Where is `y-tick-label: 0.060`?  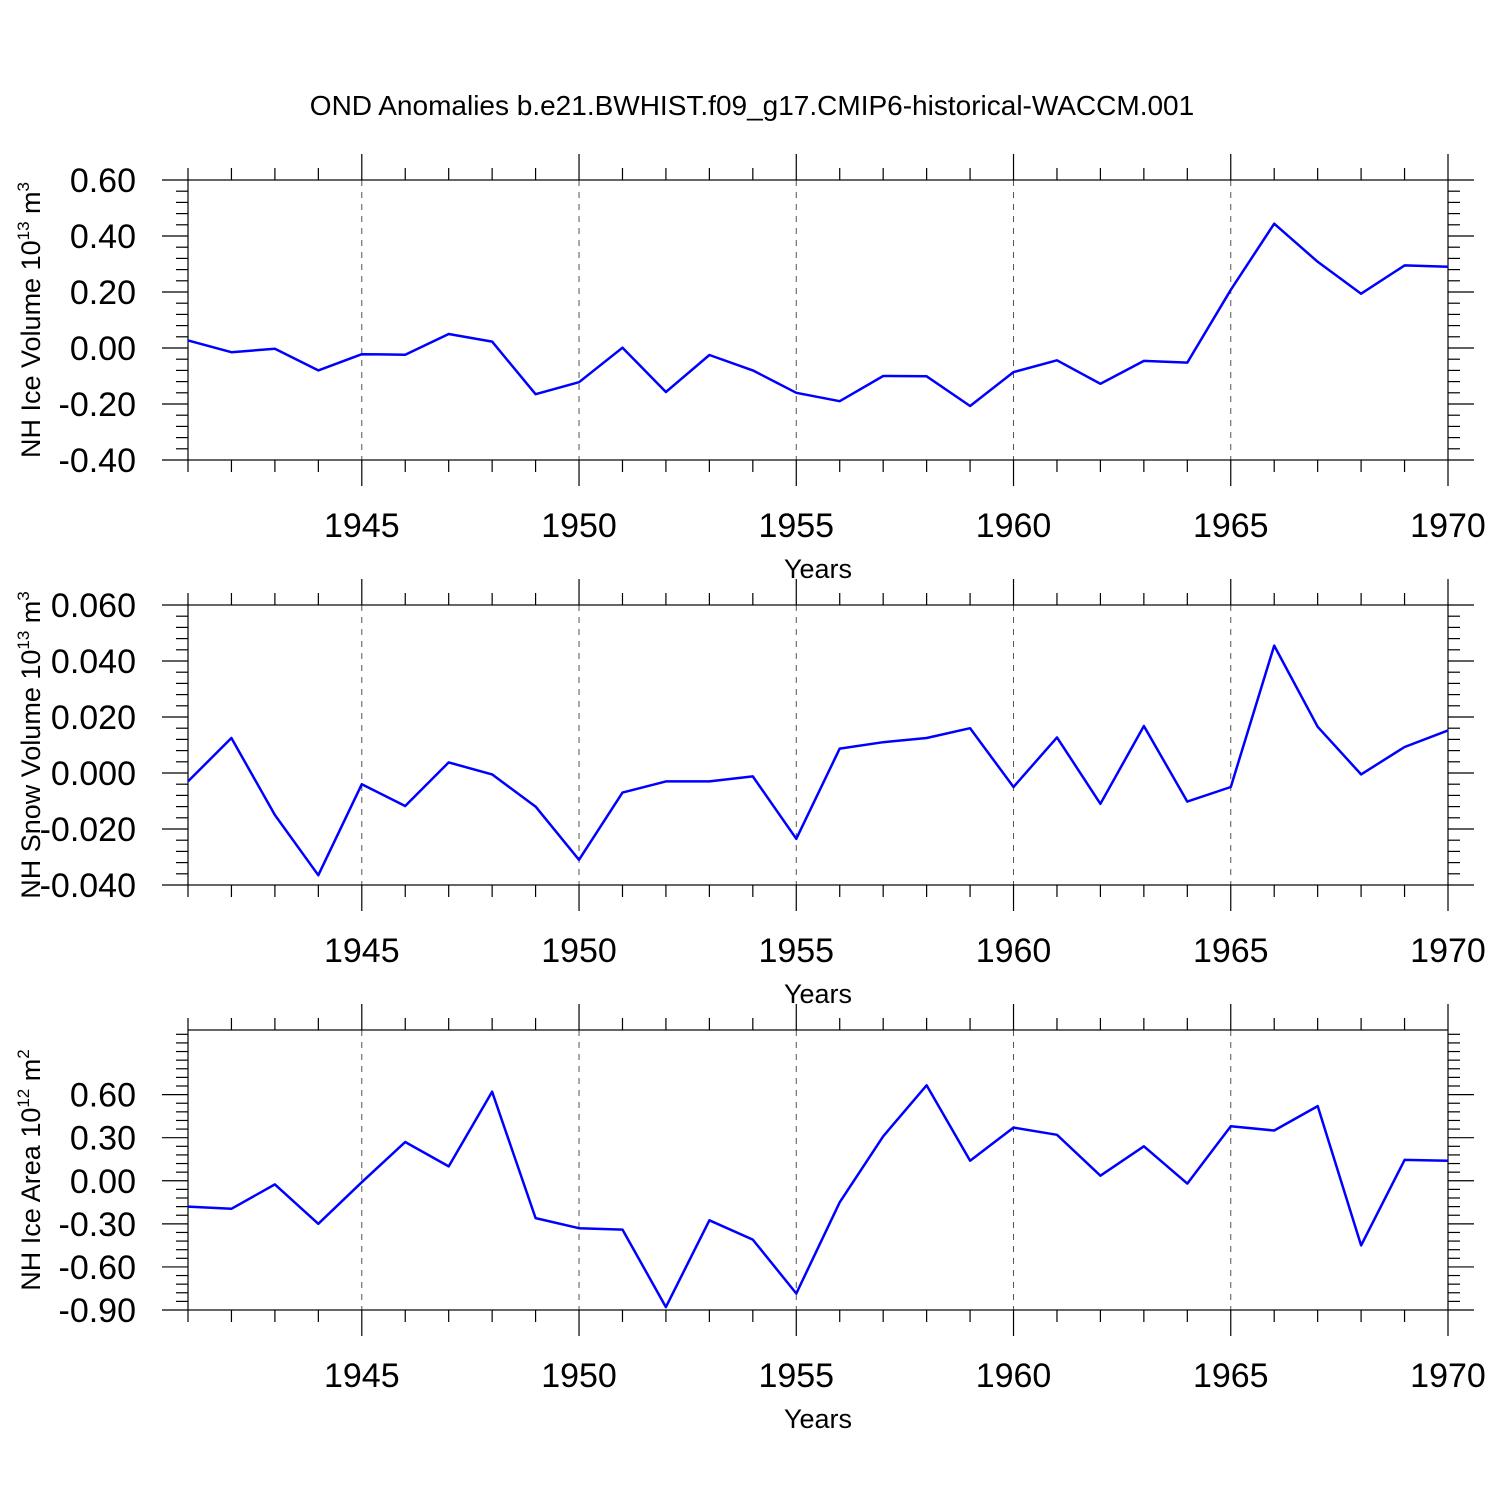
y-tick-label: 0.060 is located at coordinates (93, 606).